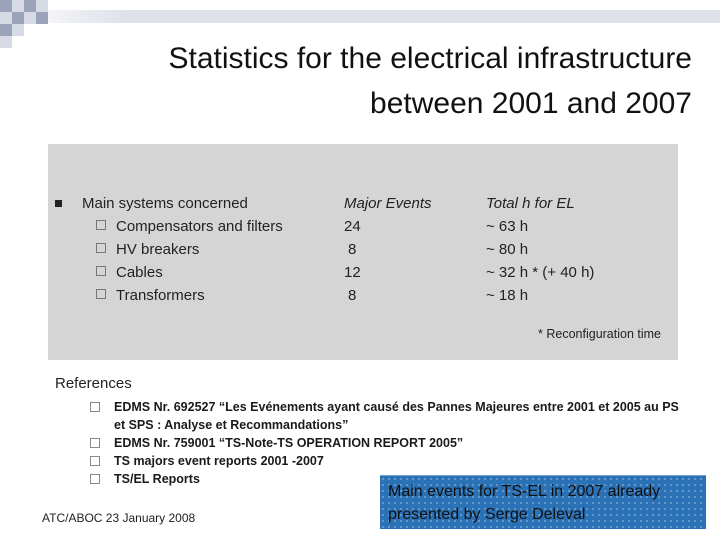 The width and height of the screenshot is (720, 540). What do you see at coordinates (388, 203) in the screenshot?
I see `events-header: Major Events` at bounding box center [388, 203].